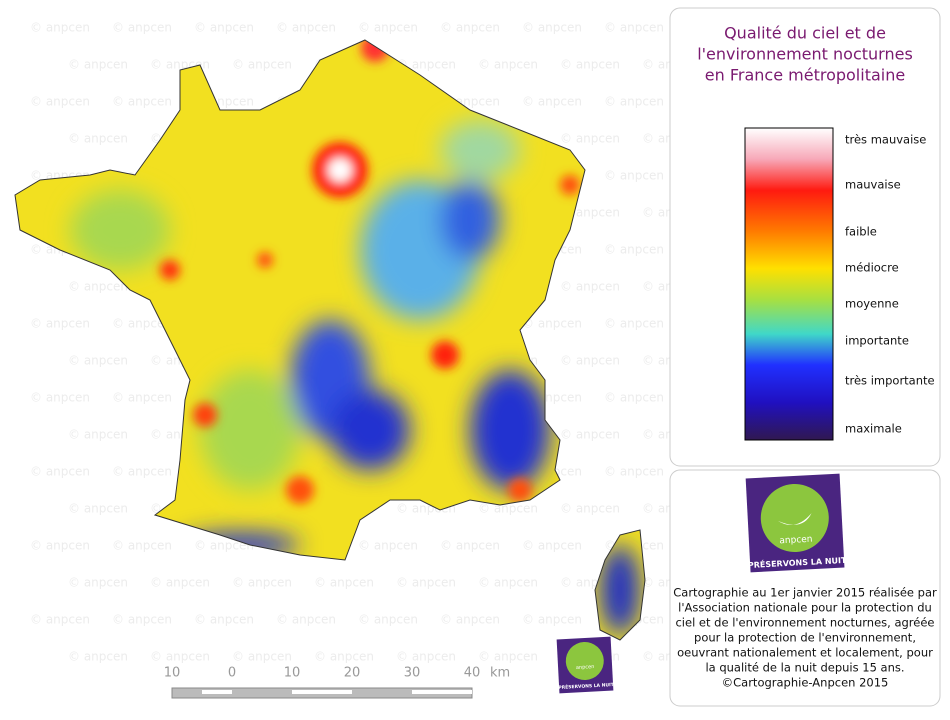 The width and height of the screenshot is (950, 720). I want to click on logo-name: anpcen, so click(796, 541).